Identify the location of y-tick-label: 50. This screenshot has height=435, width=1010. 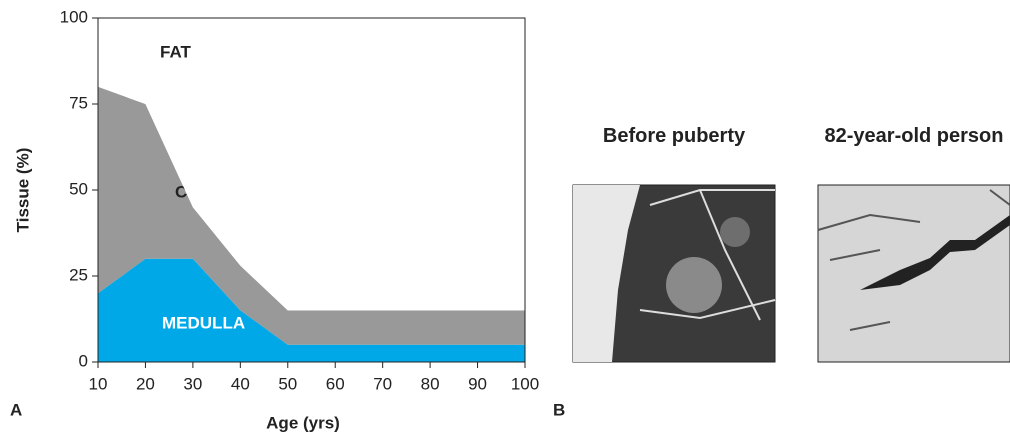
(78, 188).